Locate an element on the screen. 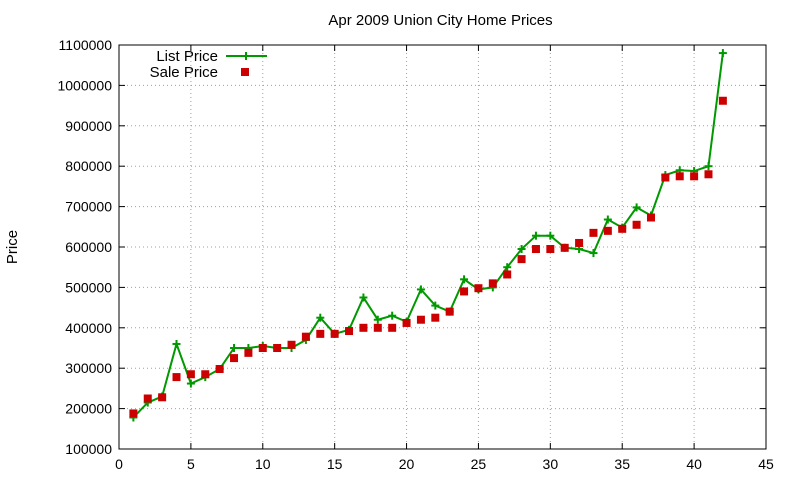 Image resolution: width=800 pixels, height=480 pixels. y-tick-label: 500000 is located at coordinates (88, 287).